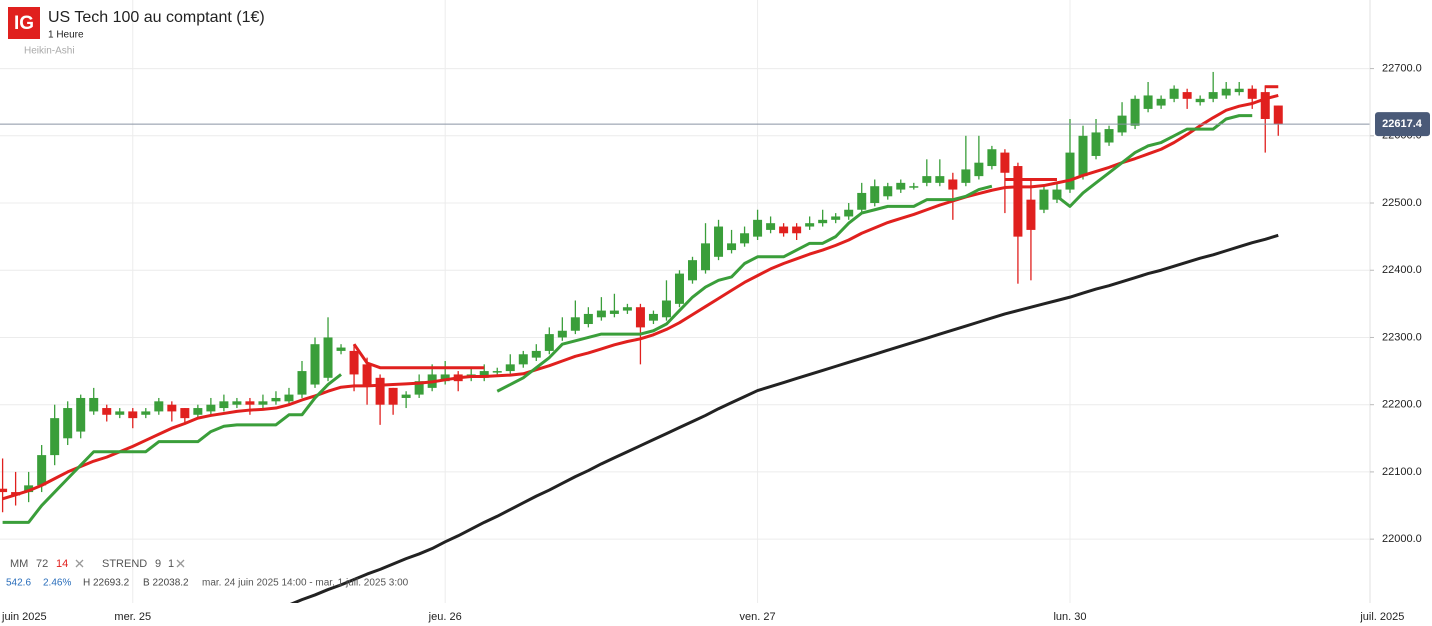 This screenshot has width=1432, height=626. I want to click on last-price-label: 22617.4, so click(1402, 124).